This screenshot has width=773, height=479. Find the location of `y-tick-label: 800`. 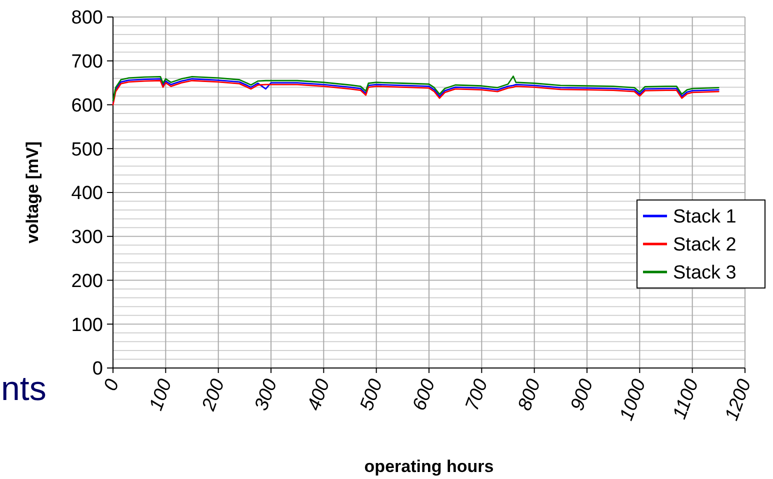

y-tick-label: 800 is located at coordinates (87, 18).